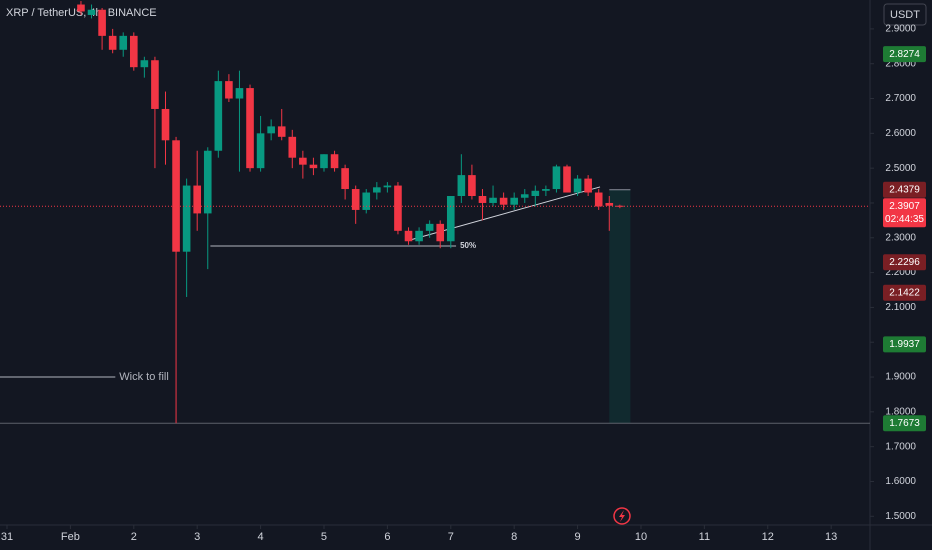 The image size is (932, 550). Describe the element at coordinates (70, 537) in the screenshot. I see `x-tick-label: Feb` at that location.